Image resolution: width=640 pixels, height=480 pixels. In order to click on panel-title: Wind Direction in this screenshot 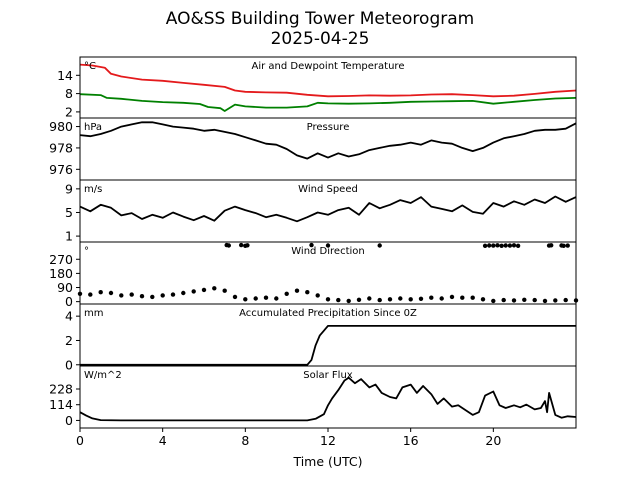, I will do `click(328, 251)`.